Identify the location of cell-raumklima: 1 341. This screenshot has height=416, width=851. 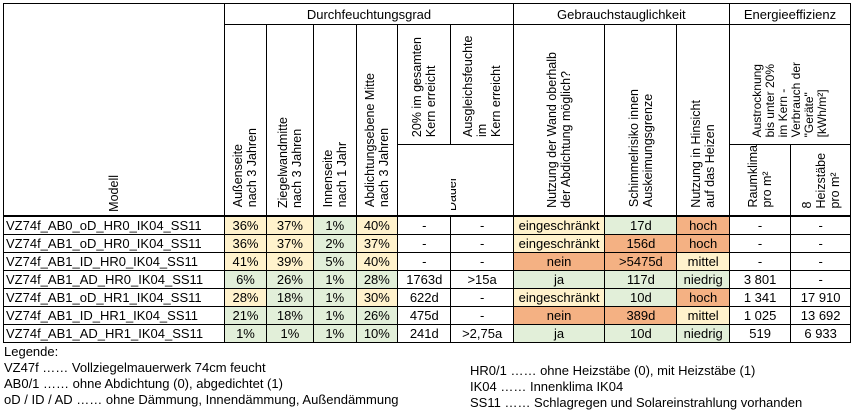
(760, 297).